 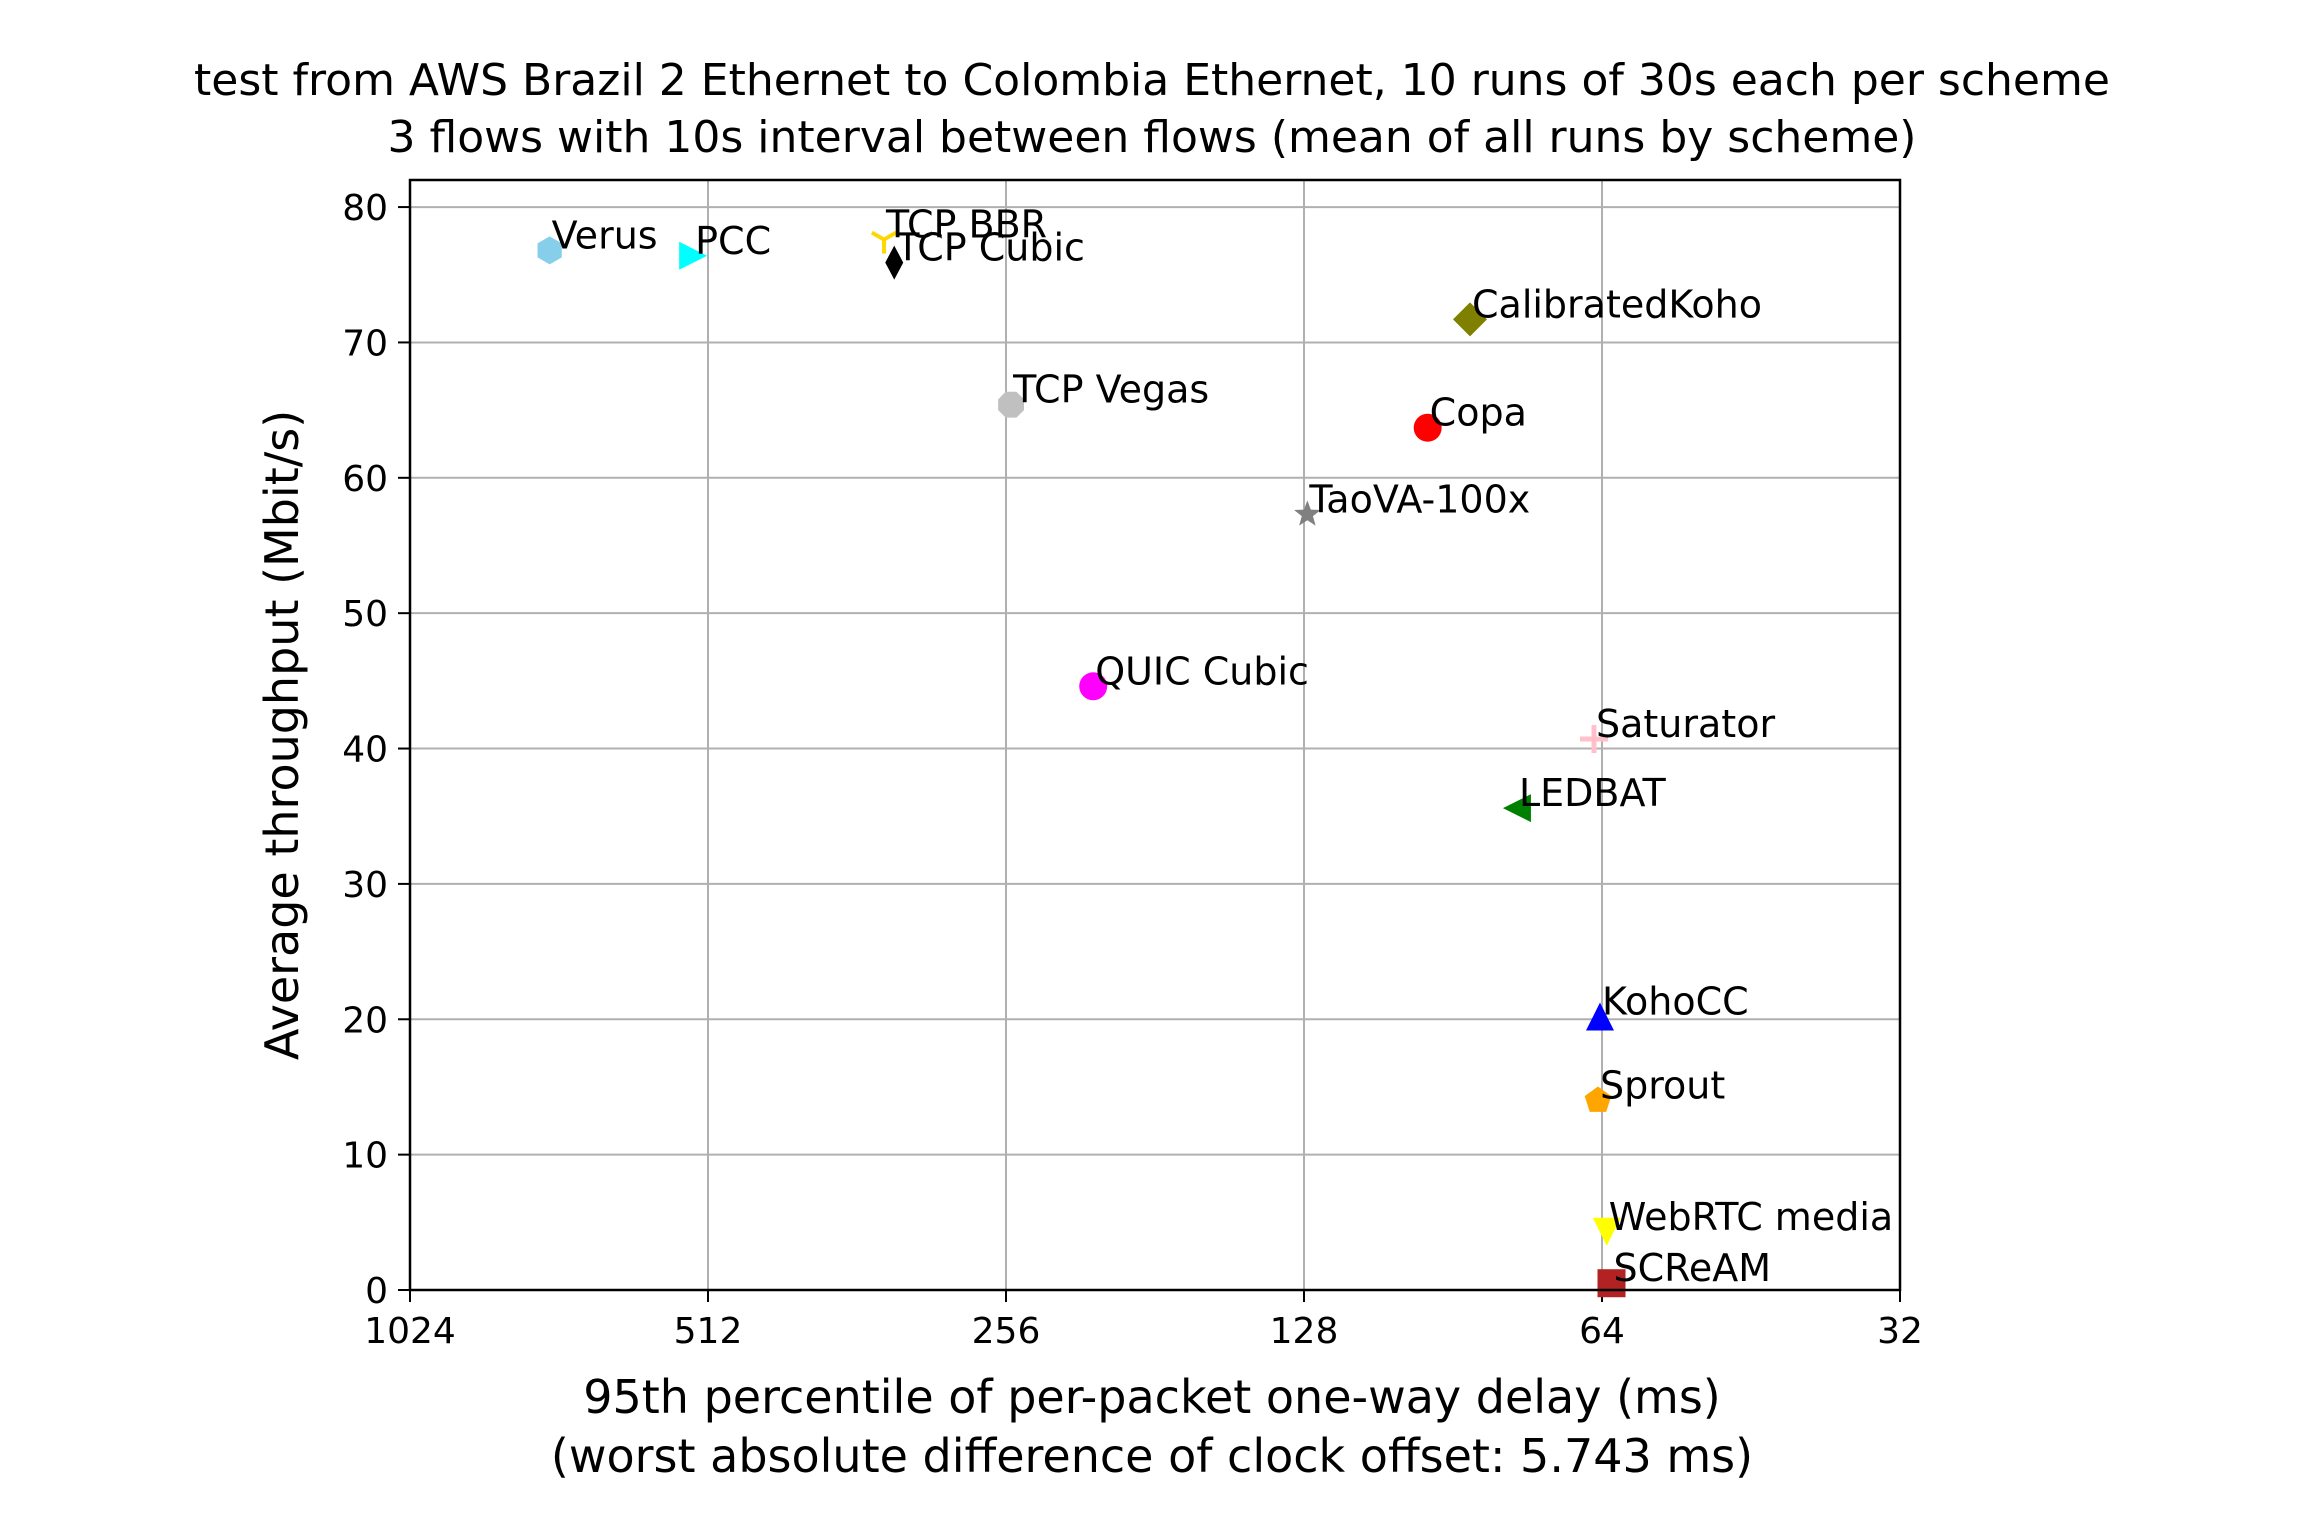 What do you see at coordinates (884, 242) in the screenshot?
I see `point-tcp-bbr` at bounding box center [884, 242].